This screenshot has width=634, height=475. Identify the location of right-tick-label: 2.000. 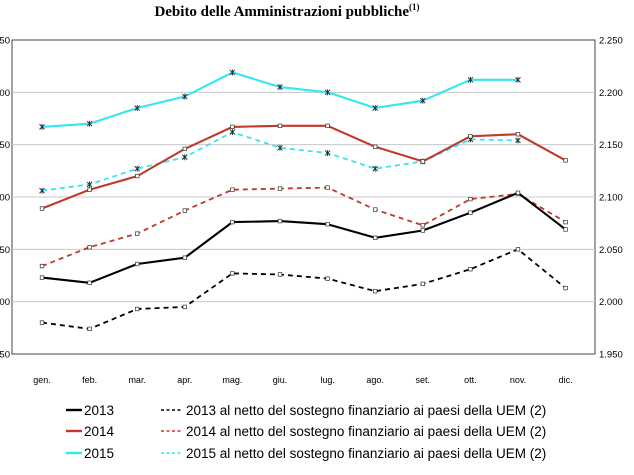
(611, 302).